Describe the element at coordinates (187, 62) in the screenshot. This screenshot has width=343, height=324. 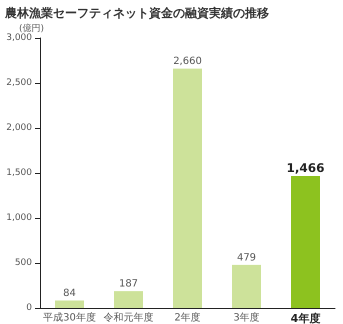
I see `data-label: 2,660` at that location.